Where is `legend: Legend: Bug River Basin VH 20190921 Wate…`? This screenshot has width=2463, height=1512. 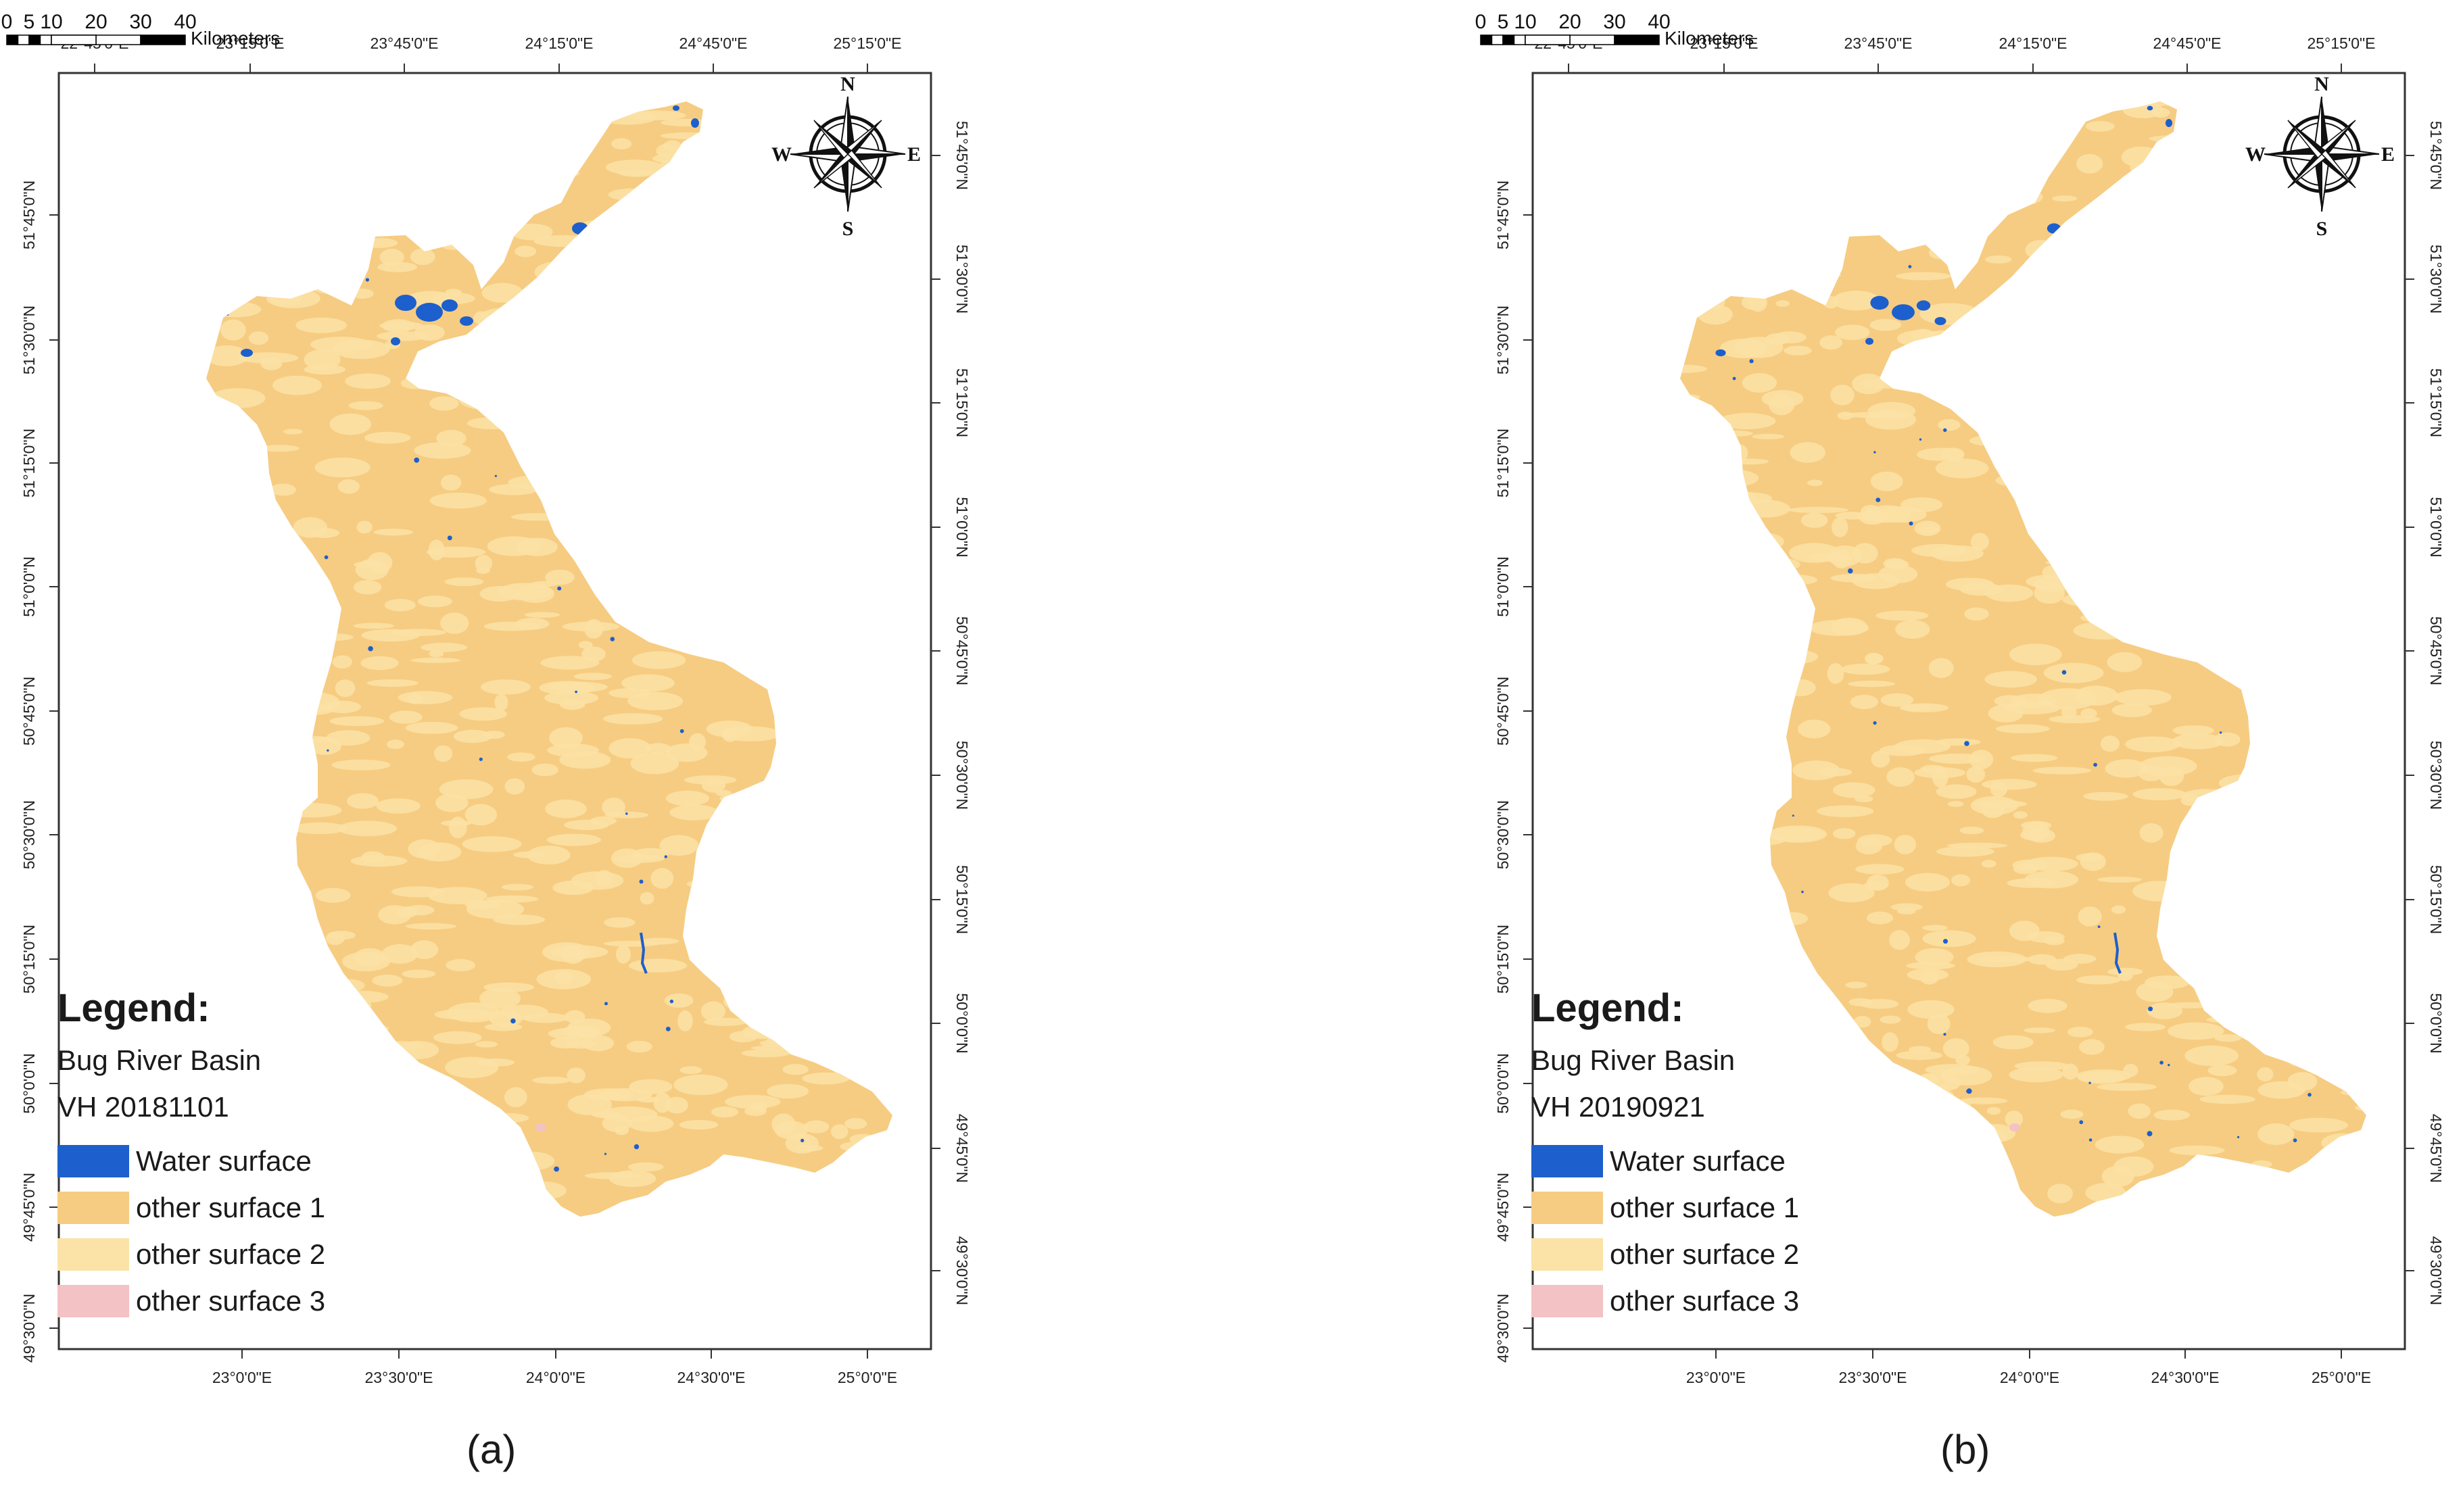 legend: Legend: Bug River Basin VH 20190921 Wate… is located at coordinates (1734, 1154).